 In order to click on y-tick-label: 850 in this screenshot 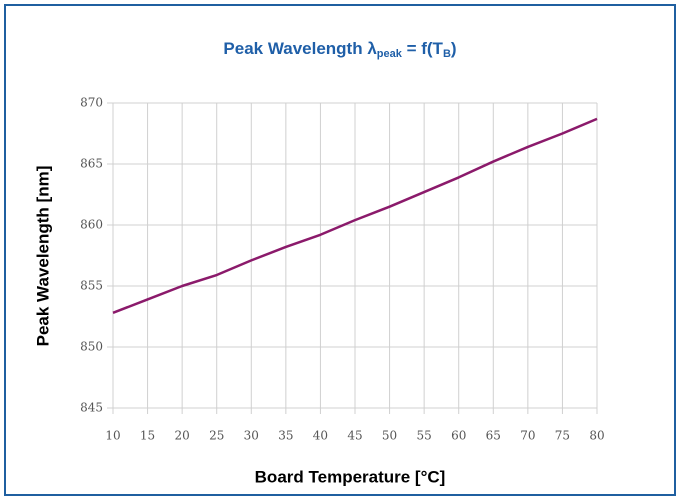, I will do `click(91, 347)`.